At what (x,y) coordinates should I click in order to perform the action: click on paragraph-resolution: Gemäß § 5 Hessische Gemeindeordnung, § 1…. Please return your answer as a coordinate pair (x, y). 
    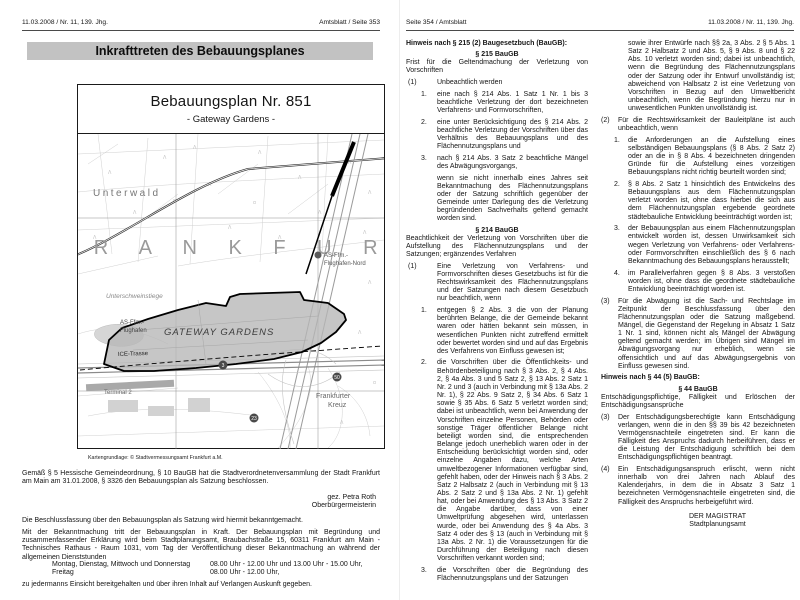
    Looking at the image, I should click on (201, 478).